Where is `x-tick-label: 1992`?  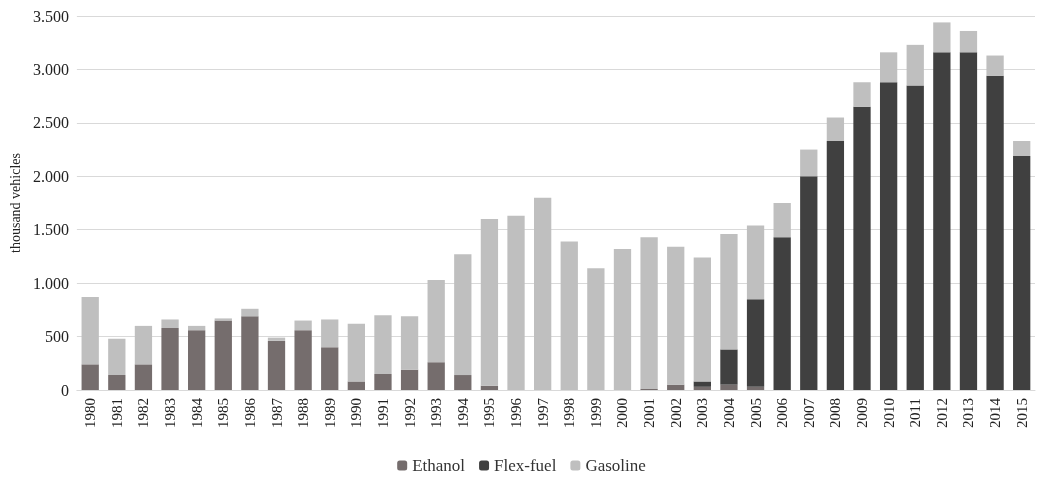
x-tick-label: 1992 is located at coordinates (409, 413).